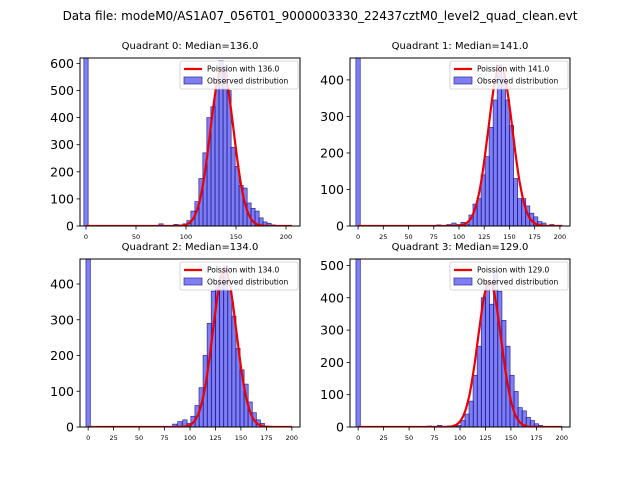 Image resolution: width=640 pixels, height=480 pixels. What do you see at coordinates (243, 69) in the screenshot?
I see `legend-fit-label: Poission with 136.0` at bounding box center [243, 69].